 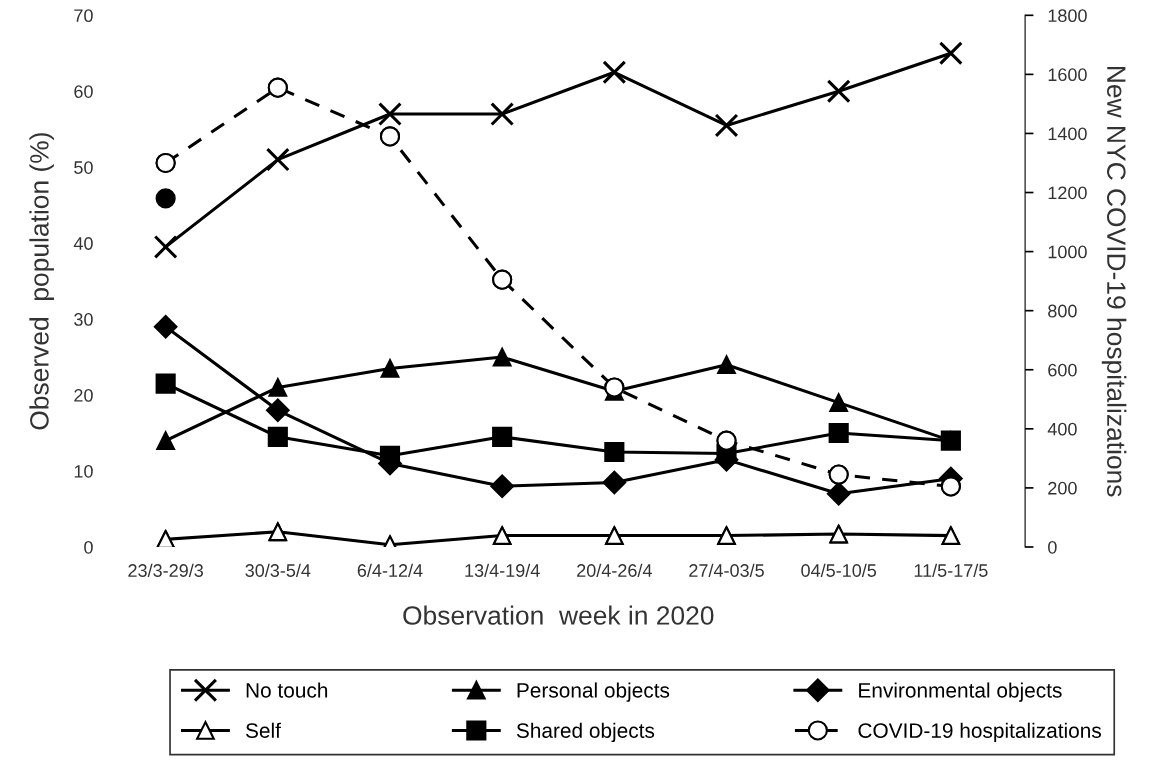 What do you see at coordinates (839, 570) in the screenshot?
I see `x-tick-label: 04/5-10/5` at bounding box center [839, 570].